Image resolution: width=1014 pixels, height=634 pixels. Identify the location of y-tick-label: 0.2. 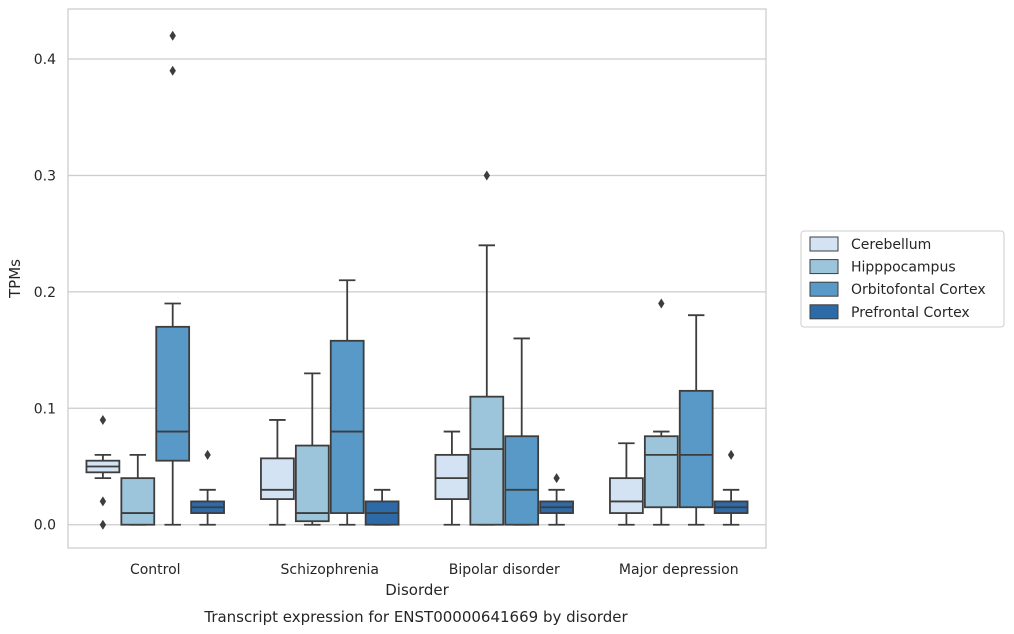
(45, 293).